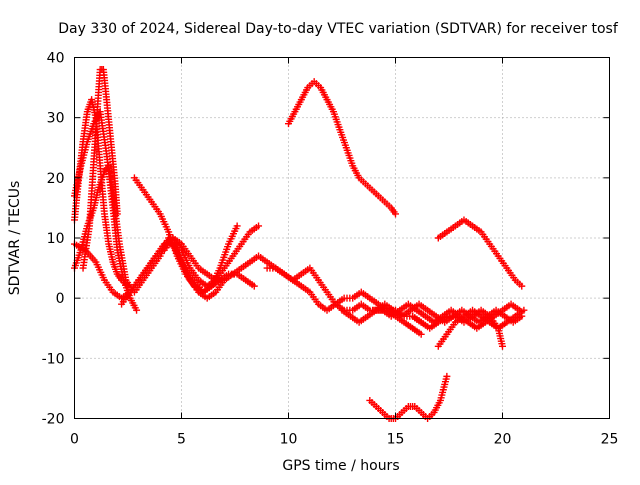  What do you see at coordinates (56, 239) in the screenshot?
I see `y-tick-label: 10` at bounding box center [56, 239].